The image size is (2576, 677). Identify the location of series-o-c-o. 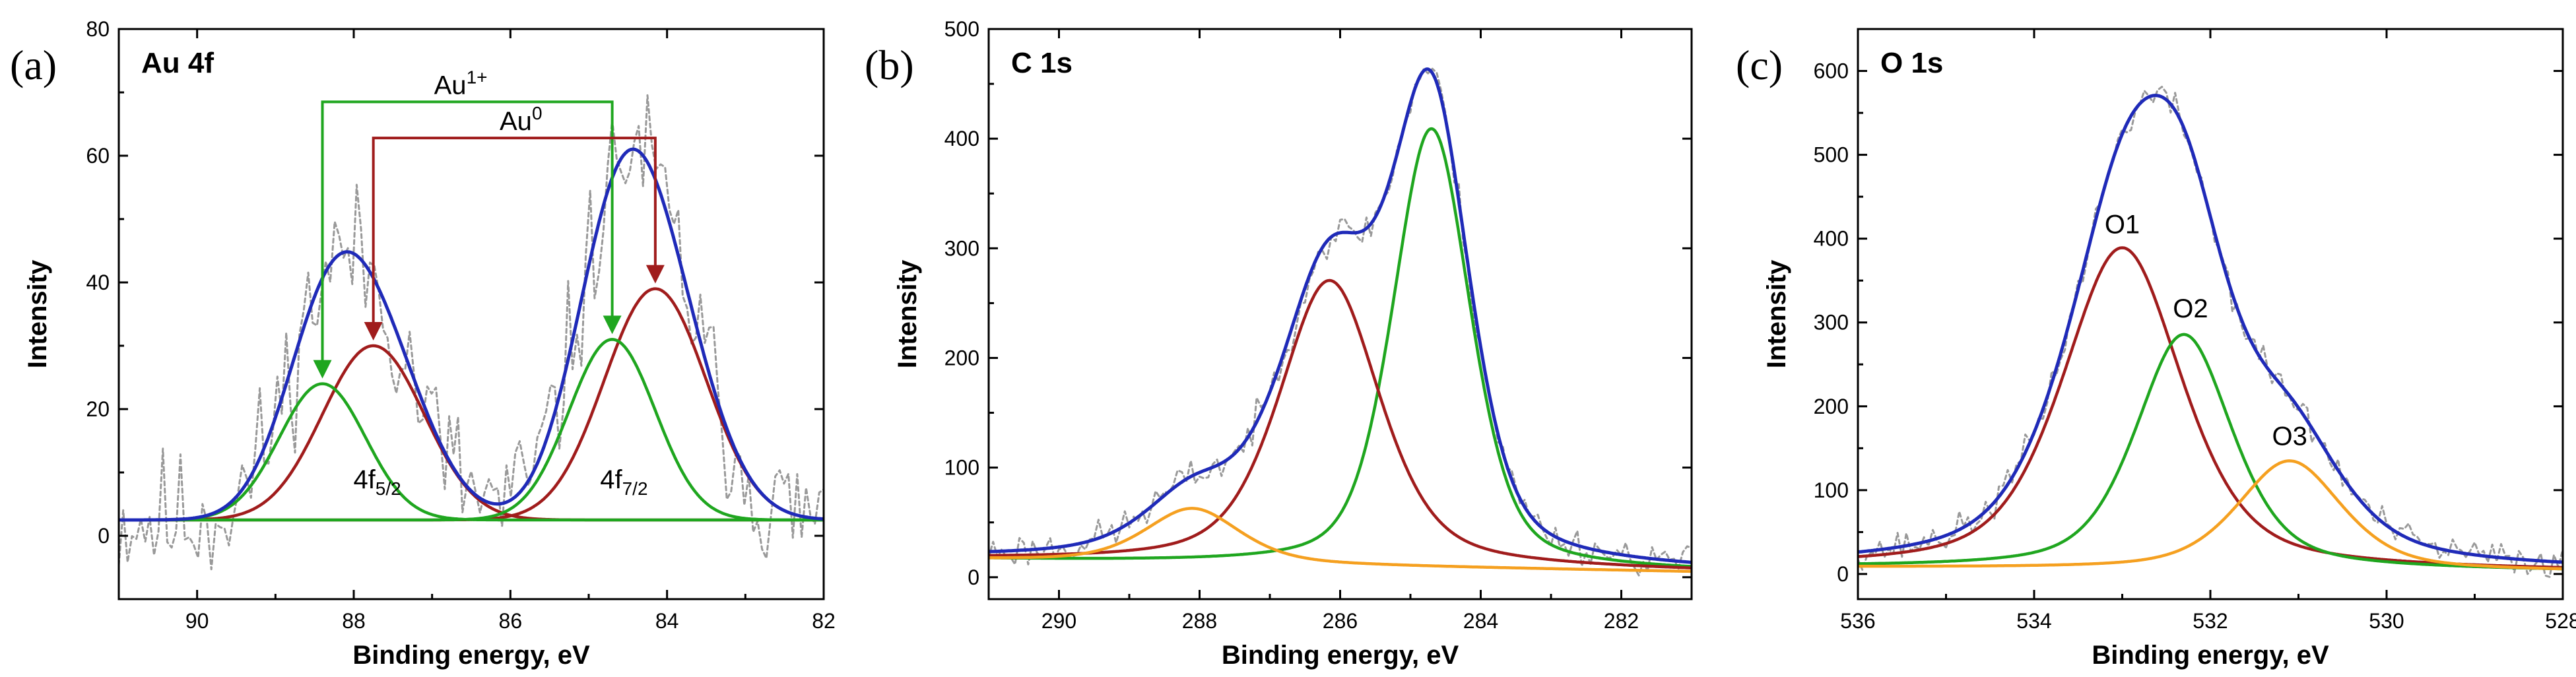
(1340, 540).